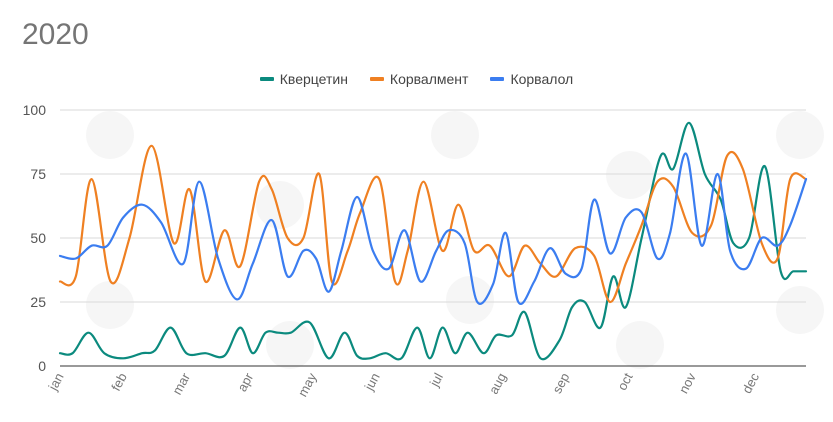 The height and width of the screenshot is (422, 833). What do you see at coordinates (687, 383) in the screenshot?
I see `x-tick-label: nov` at bounding box center [687, 383].